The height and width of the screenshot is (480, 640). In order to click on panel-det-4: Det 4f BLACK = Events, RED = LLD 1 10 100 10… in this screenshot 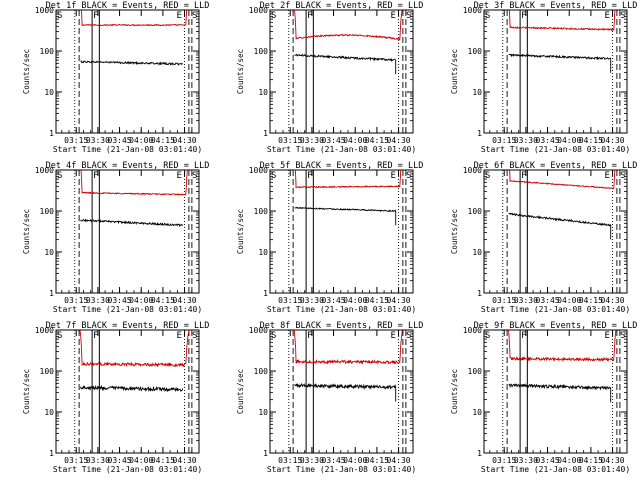, I will do `click(115, 237)`.